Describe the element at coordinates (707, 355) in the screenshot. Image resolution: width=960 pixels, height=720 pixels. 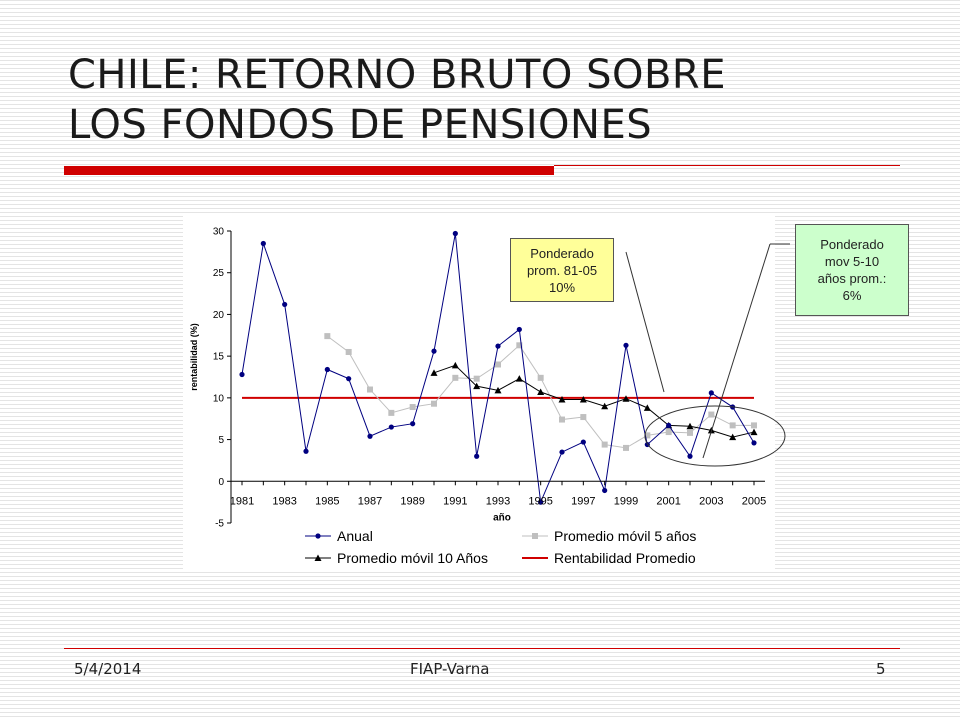
I see `annotations` at that location.